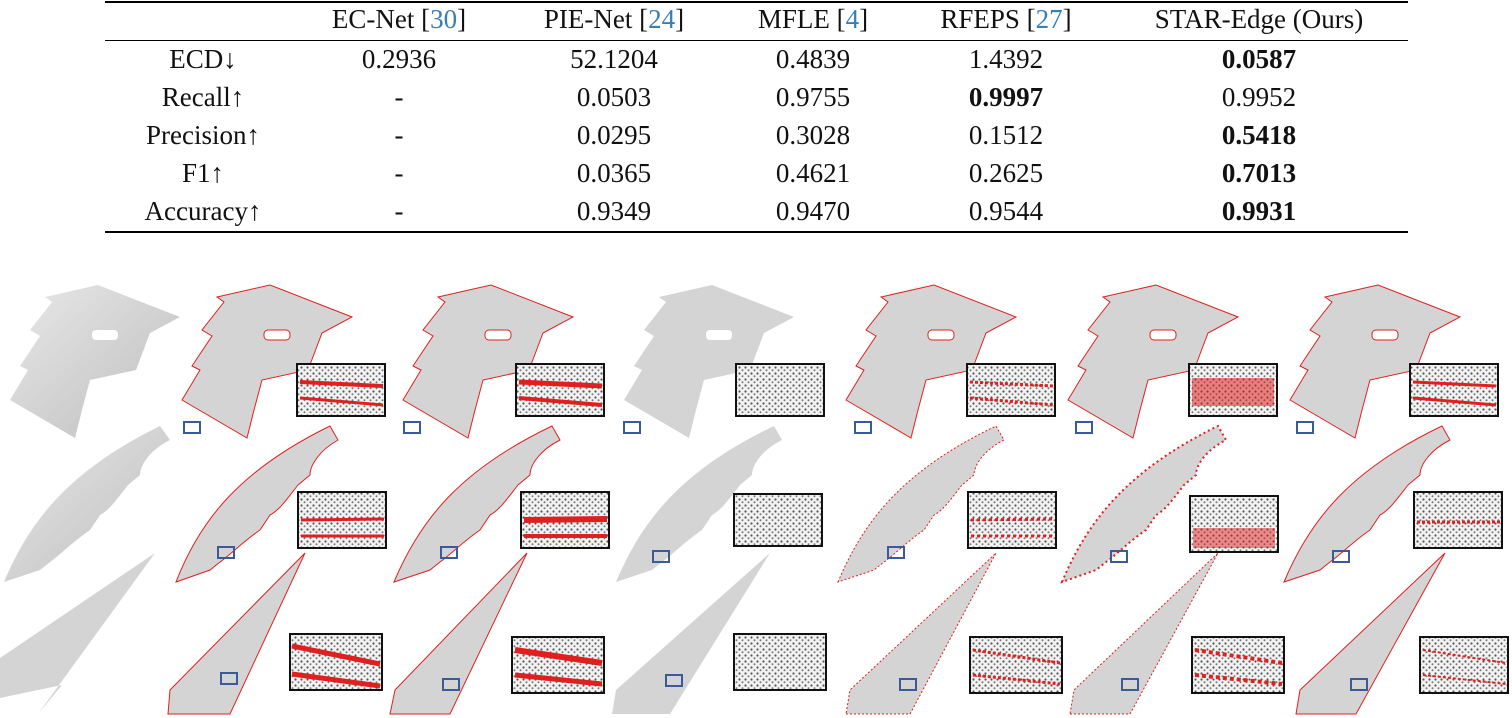  Describe the element at coordinates (399, 59) in the screenshot. I see `table-cell: 0.2936` at that location.